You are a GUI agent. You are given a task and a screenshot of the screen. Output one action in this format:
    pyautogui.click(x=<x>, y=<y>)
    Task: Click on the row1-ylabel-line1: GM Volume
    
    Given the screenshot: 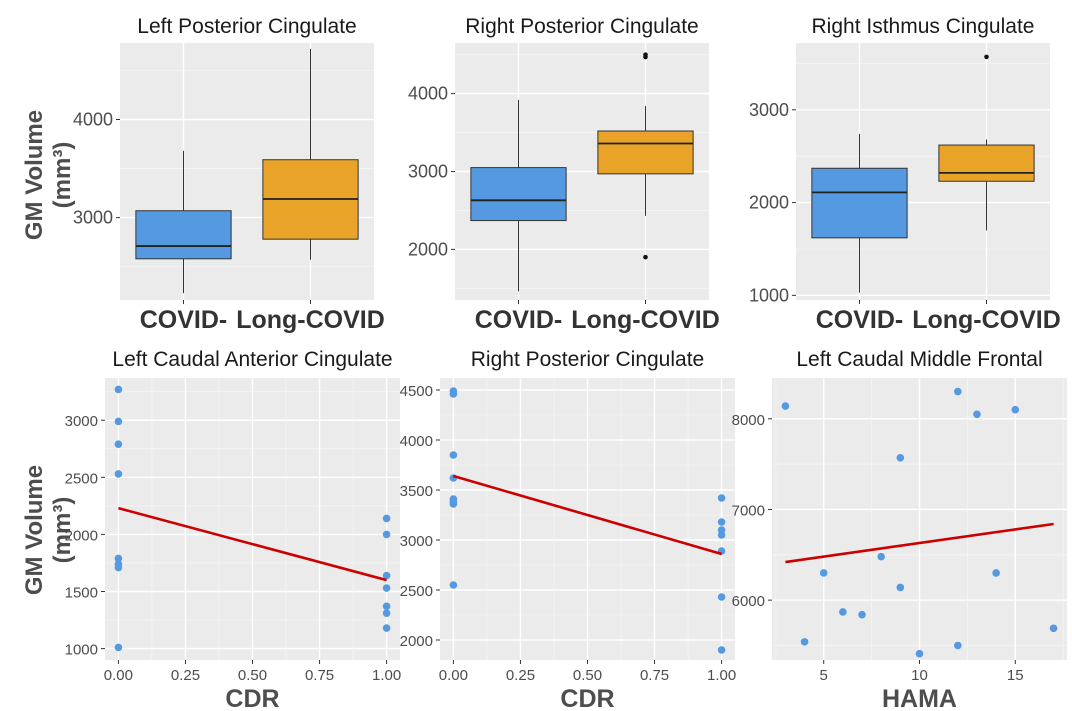 What is the action you would take?
    pyautogui.click(x=34, y=175)
    